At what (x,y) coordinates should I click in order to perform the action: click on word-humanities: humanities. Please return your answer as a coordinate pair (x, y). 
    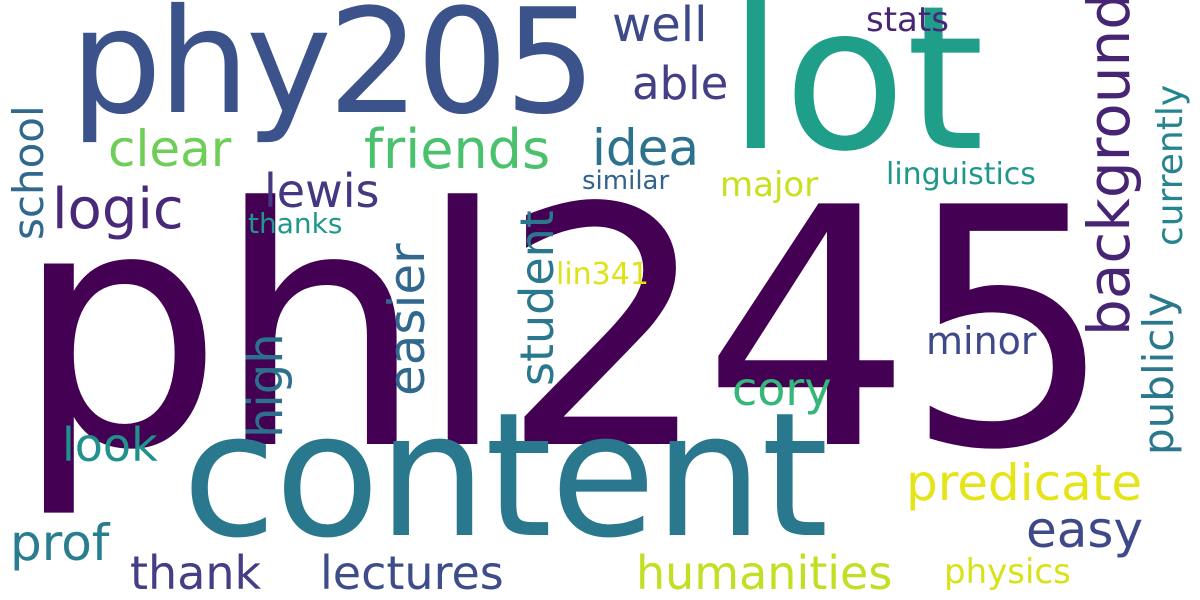
    Looking at the image, I should click on (764, 573).